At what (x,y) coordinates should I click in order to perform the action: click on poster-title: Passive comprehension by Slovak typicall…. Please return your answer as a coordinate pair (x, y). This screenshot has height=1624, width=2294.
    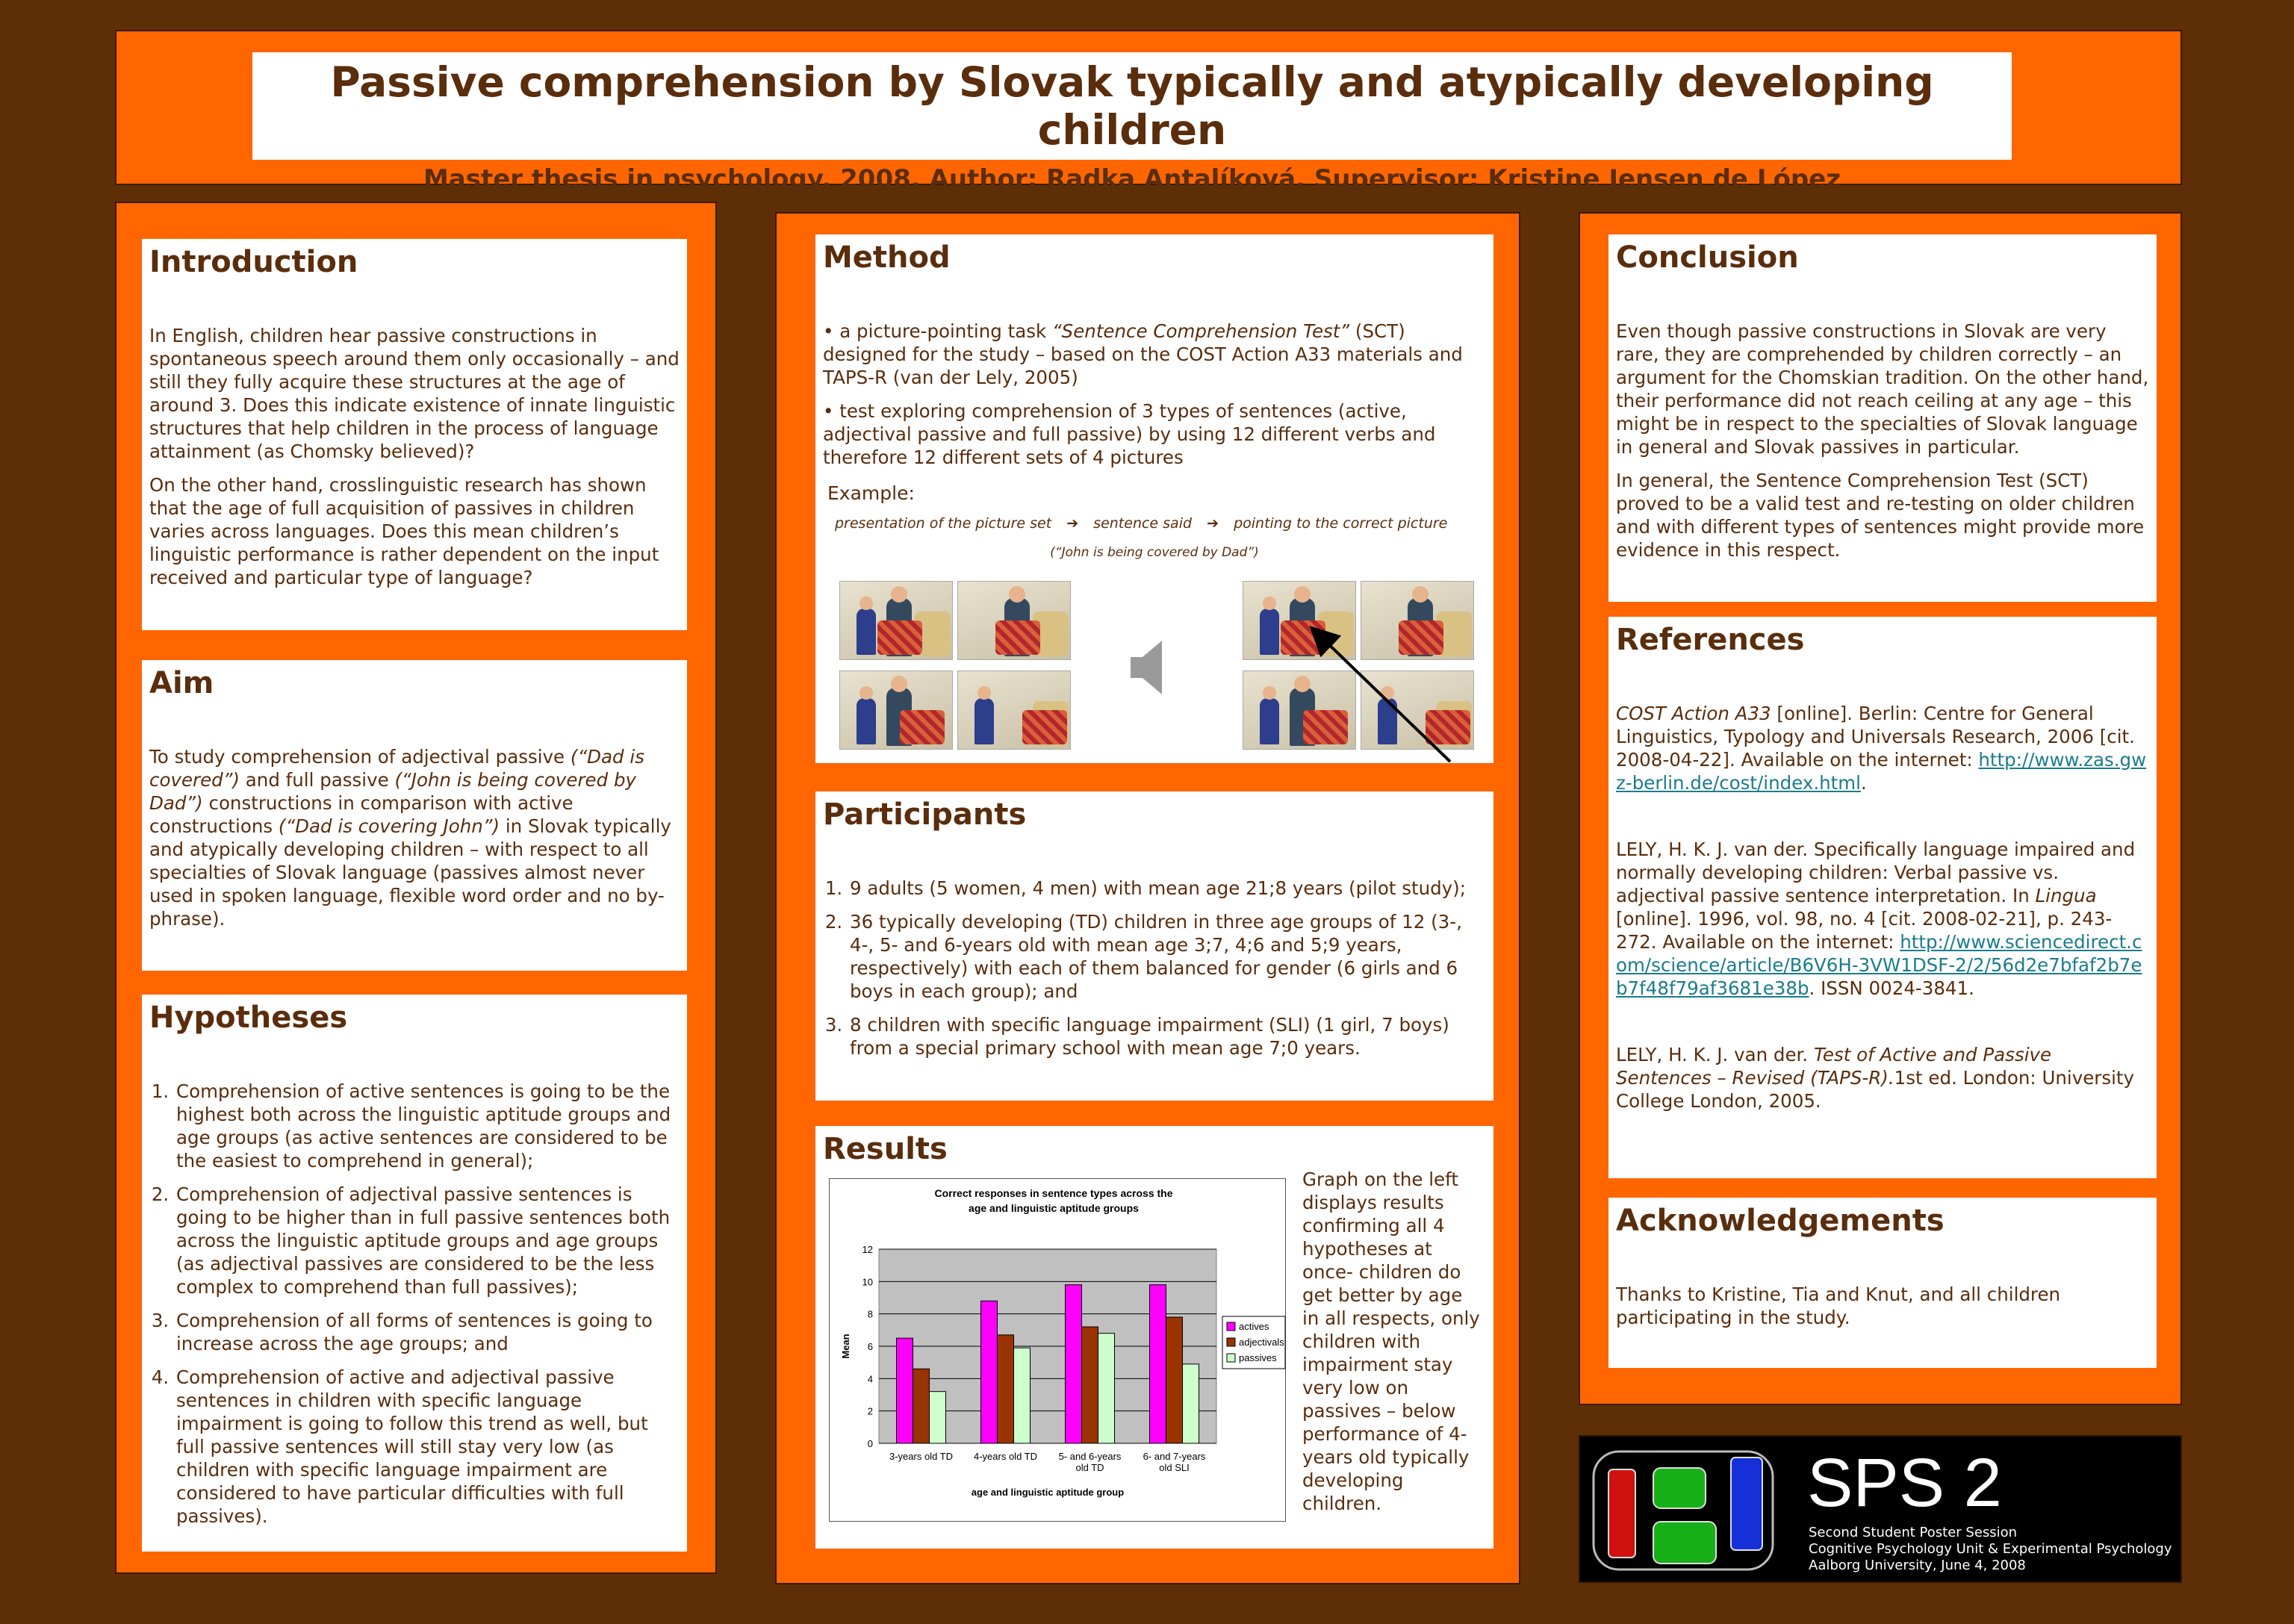
    Looking at the image, I should click on (1132, 106).